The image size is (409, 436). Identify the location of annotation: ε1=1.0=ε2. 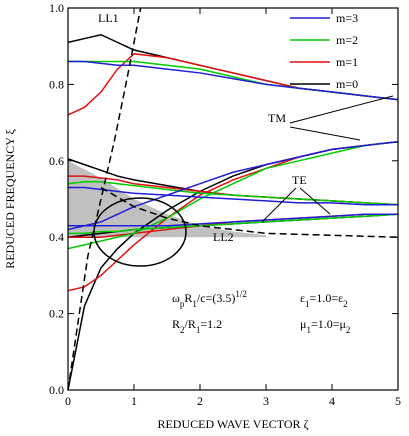
(324, 300).